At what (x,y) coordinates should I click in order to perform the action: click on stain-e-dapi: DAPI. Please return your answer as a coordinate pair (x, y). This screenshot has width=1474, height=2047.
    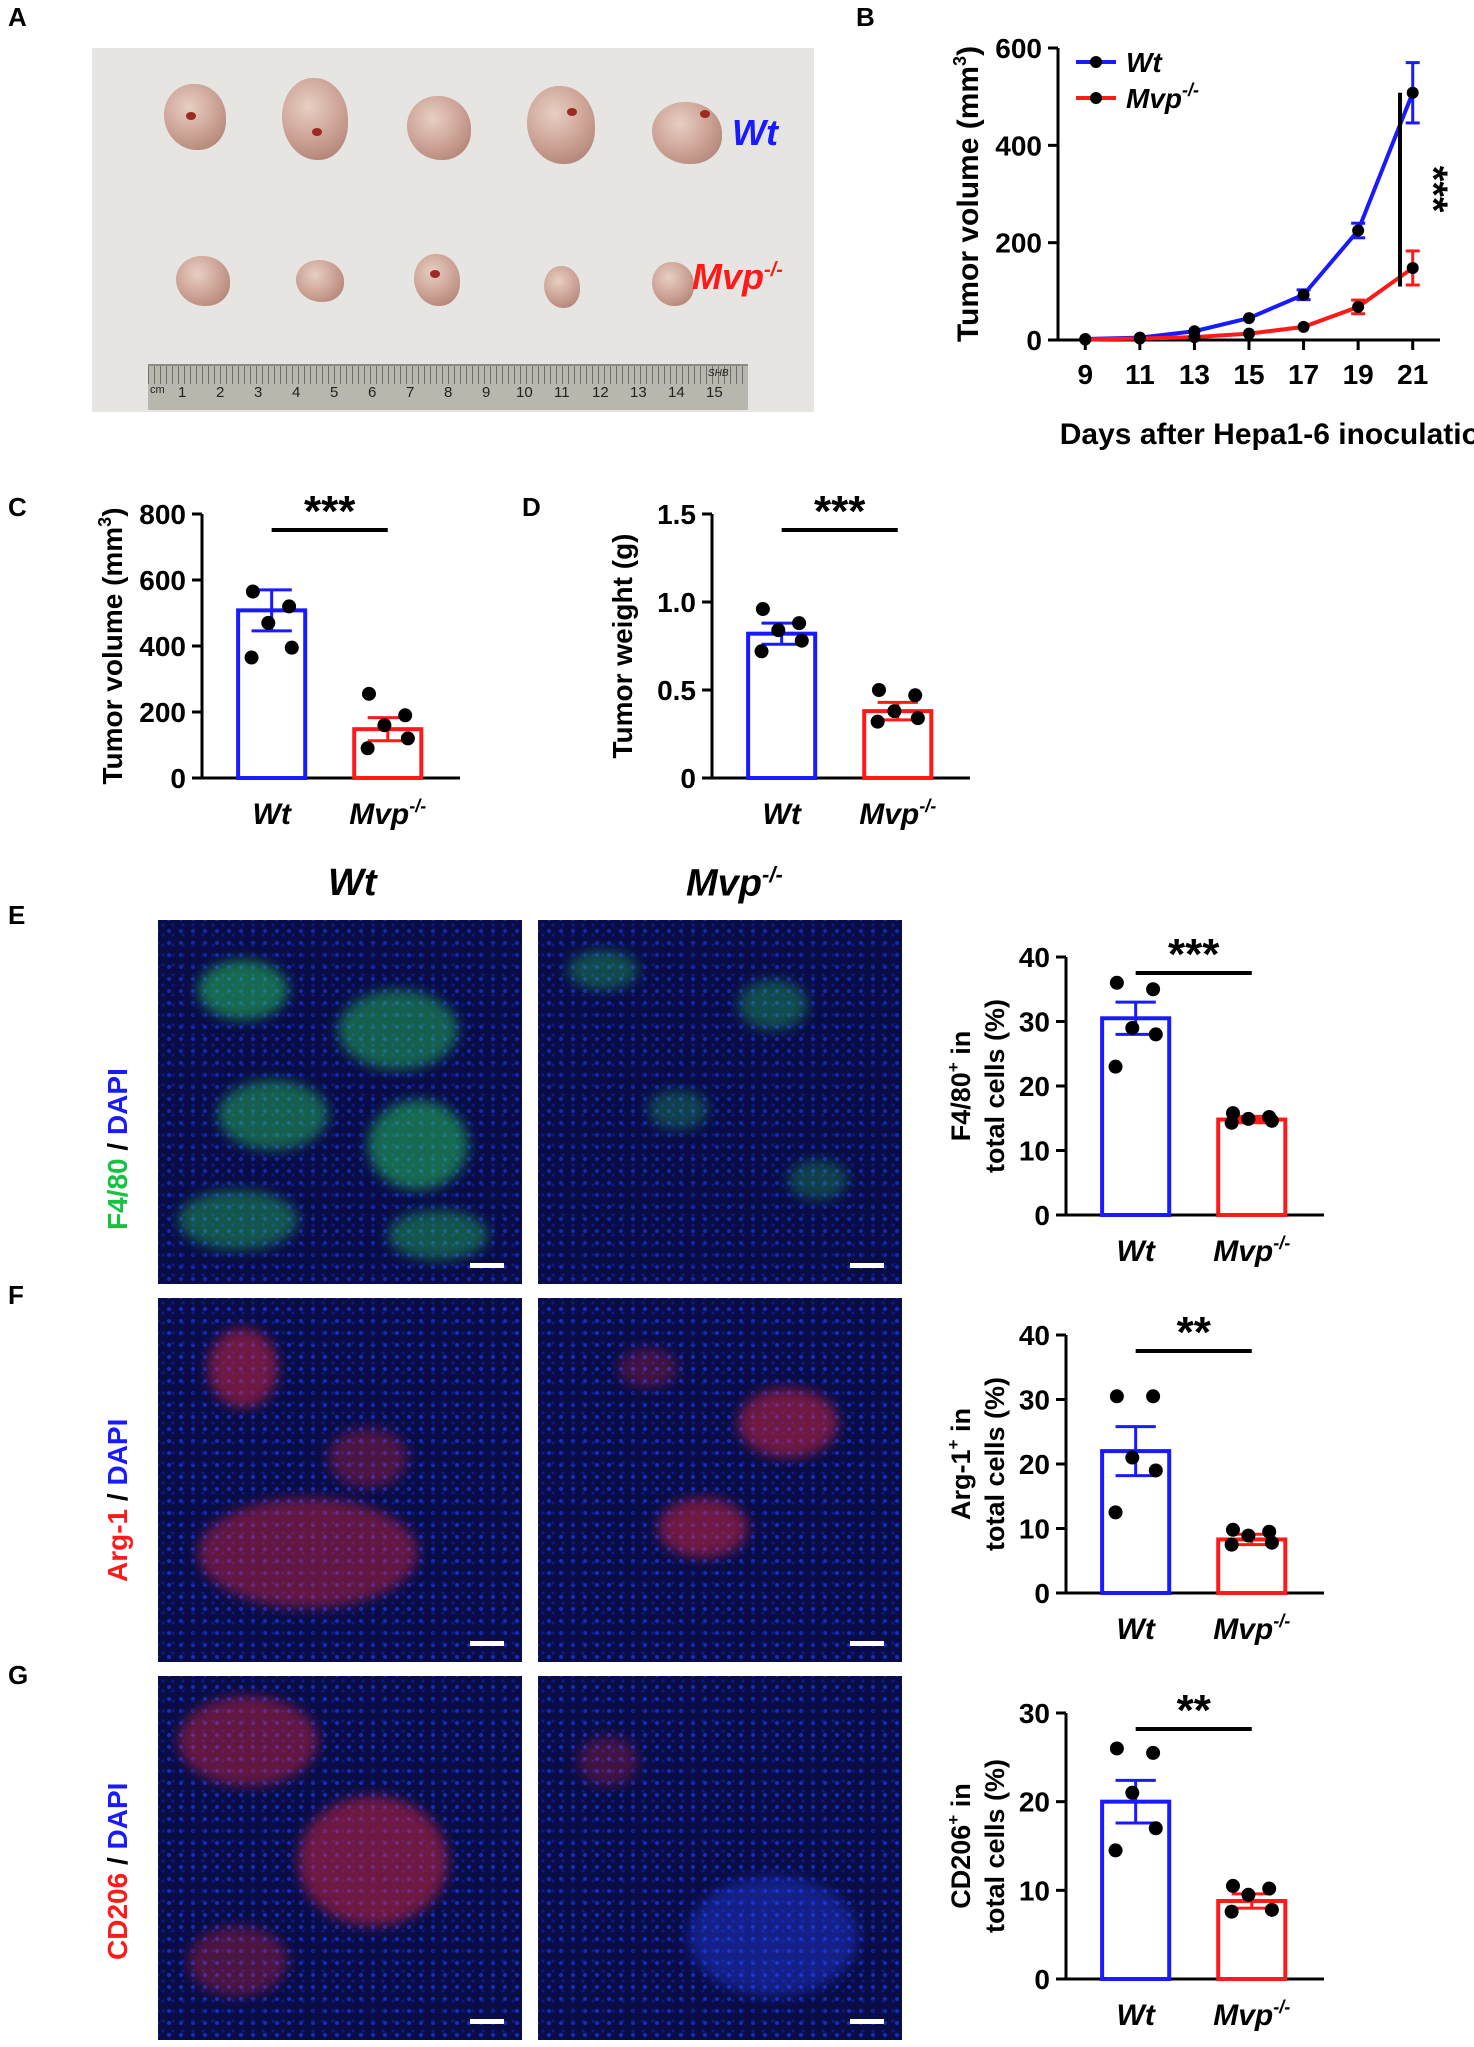
    Looking at the image, I should click on (117, 1102).